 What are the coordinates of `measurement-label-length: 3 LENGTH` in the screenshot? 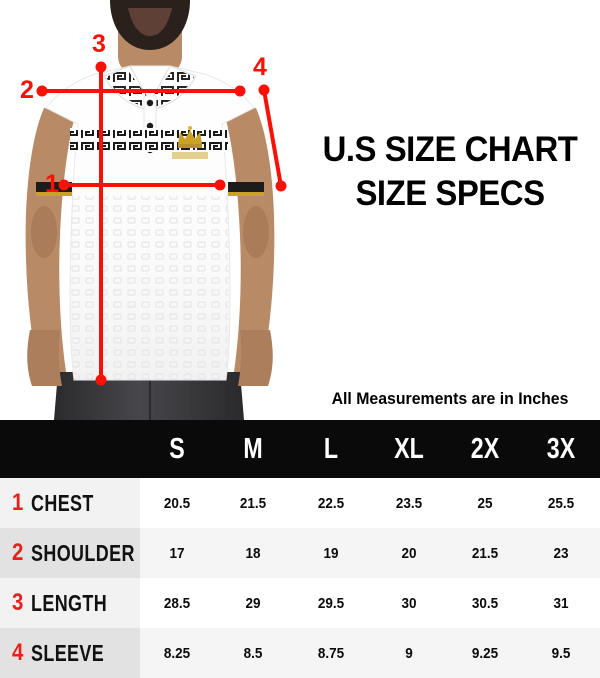 It's located at (70, 603).